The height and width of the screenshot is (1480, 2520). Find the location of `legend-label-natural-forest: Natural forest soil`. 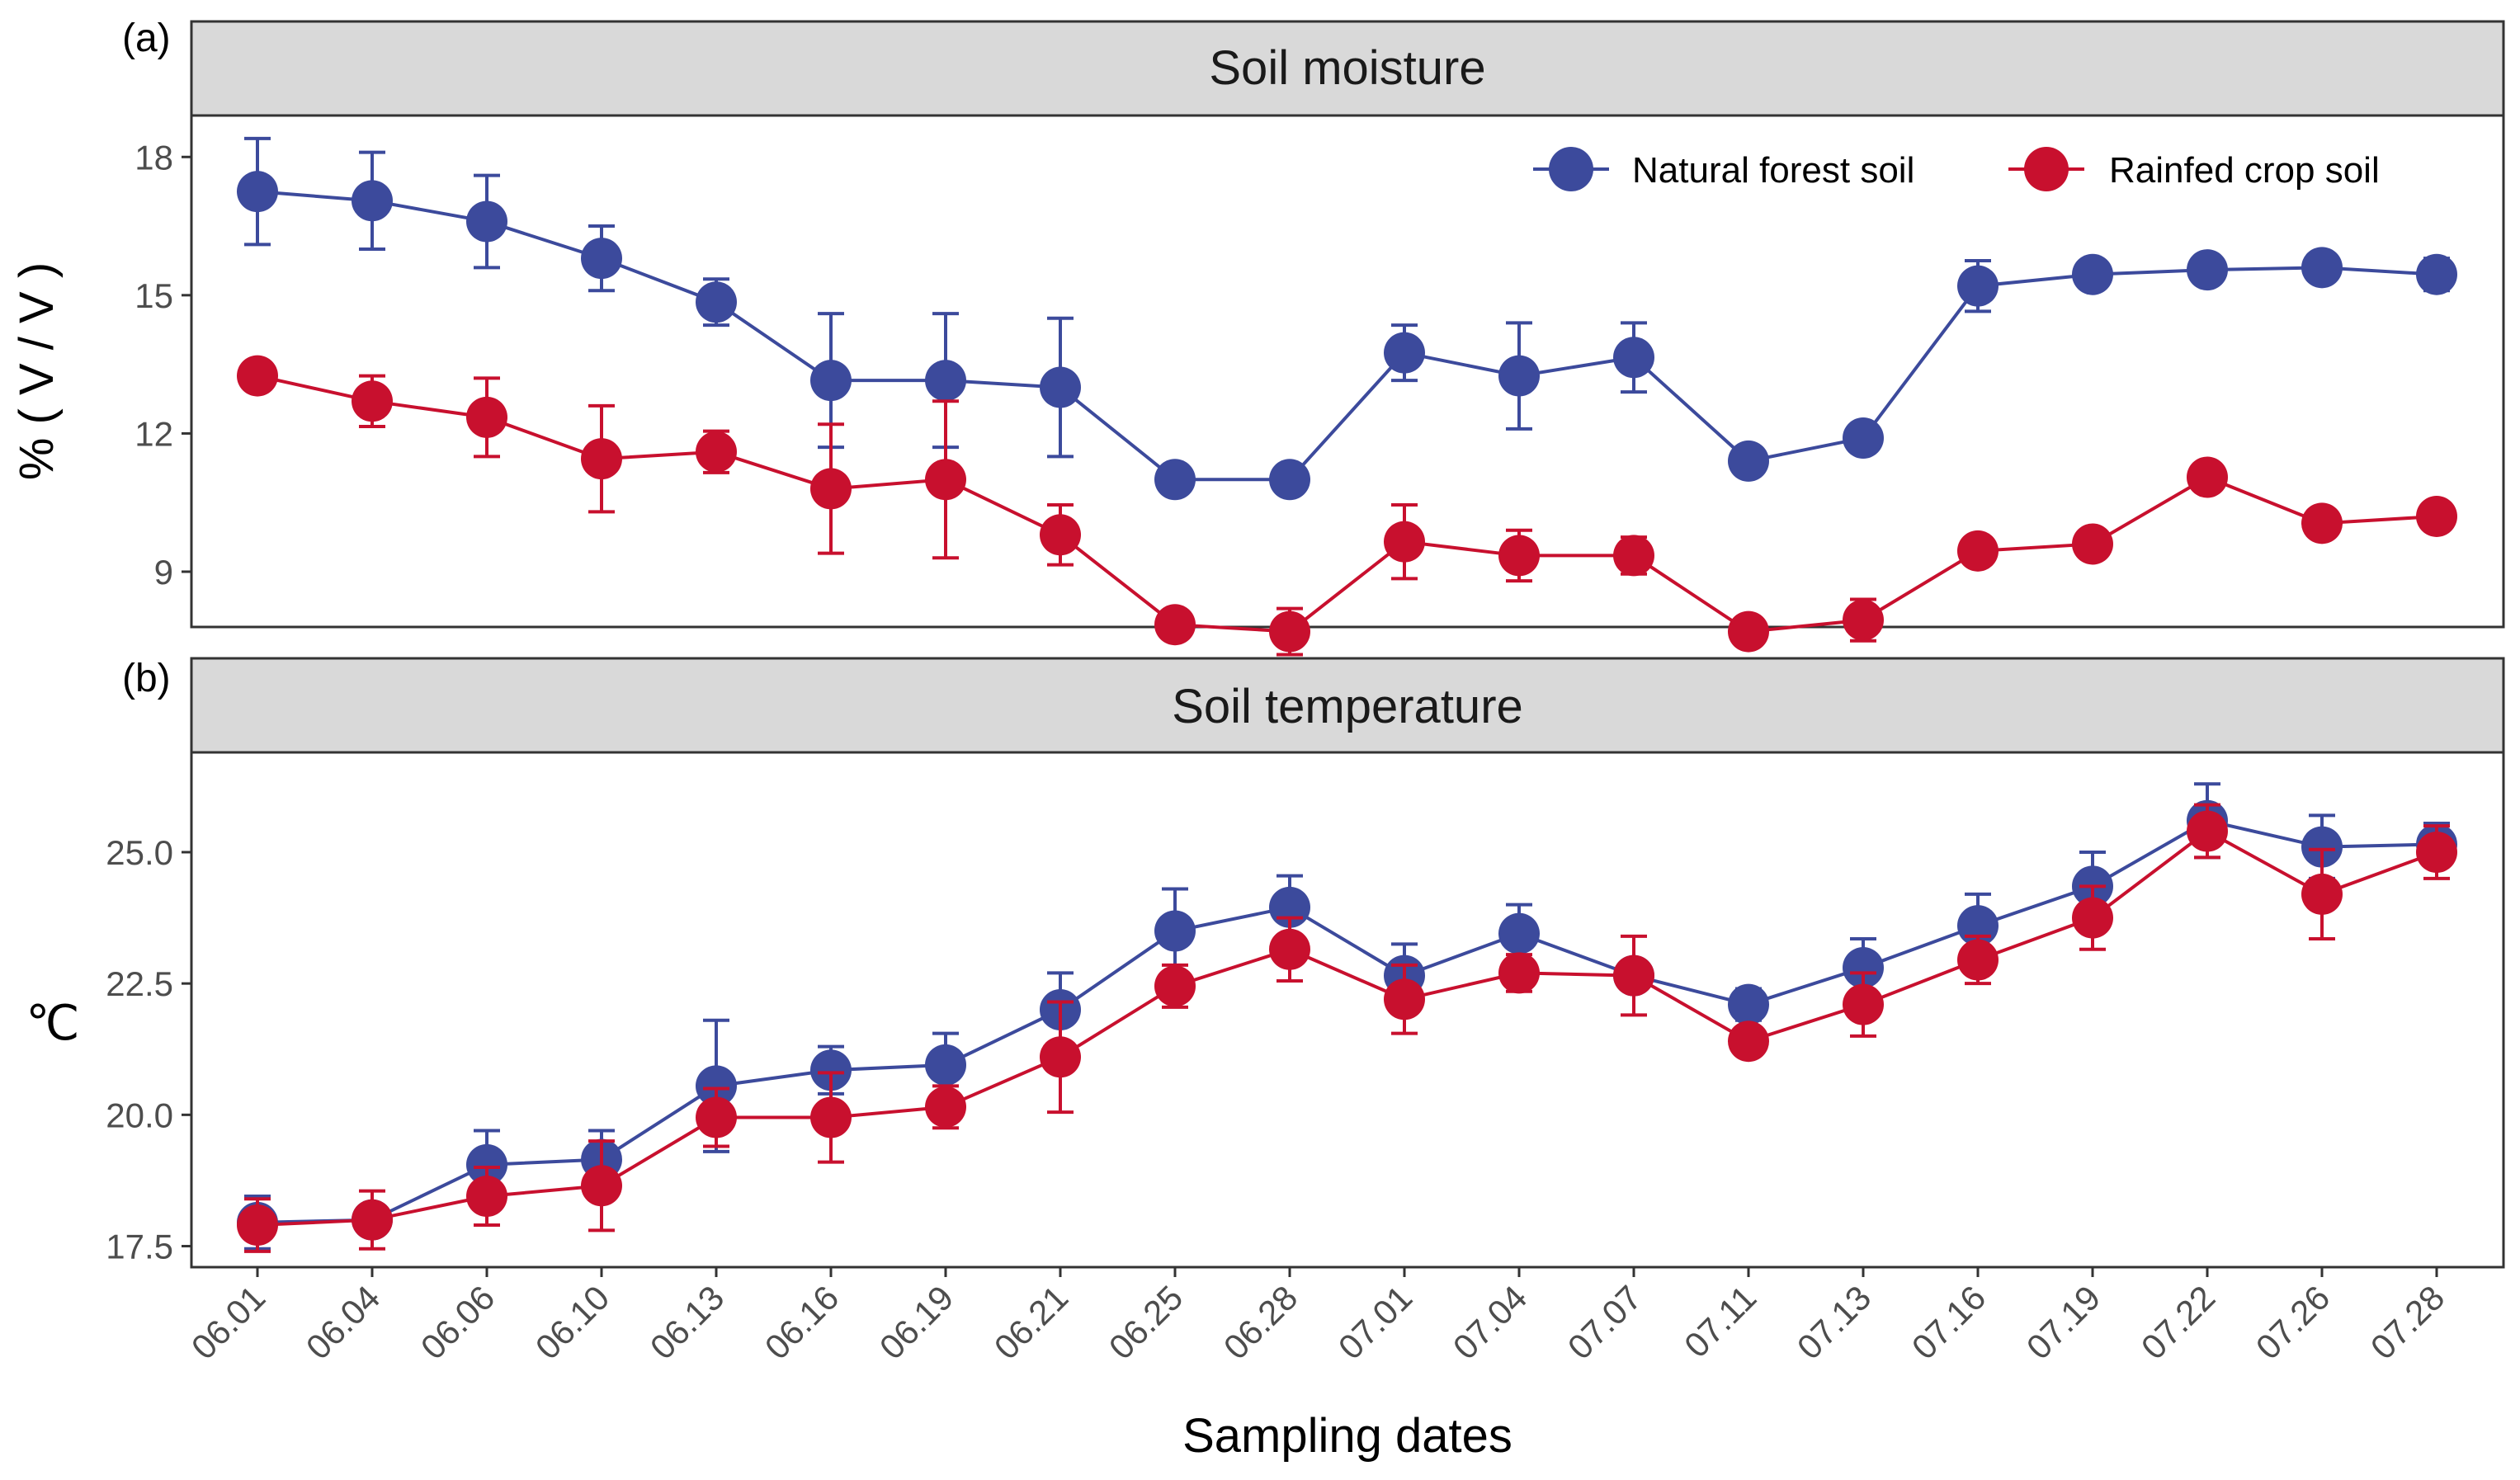

legend-label-natural-forest: Natural forest soil is located at coordinates (1773, 170).